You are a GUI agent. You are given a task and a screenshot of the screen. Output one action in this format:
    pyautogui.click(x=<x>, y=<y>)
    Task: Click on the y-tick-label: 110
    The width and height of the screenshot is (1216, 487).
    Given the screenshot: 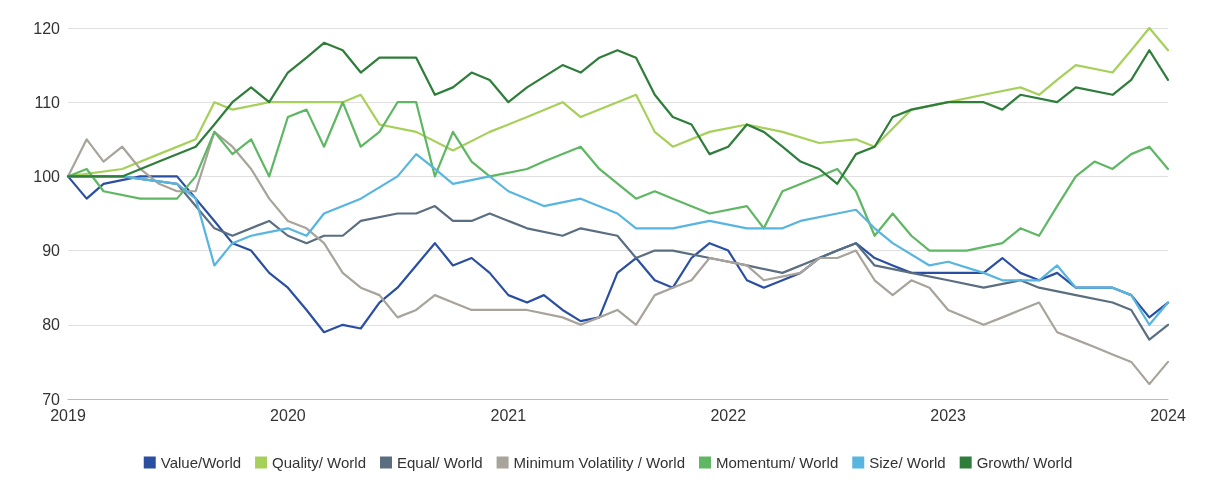 What is the action you would take?
    pyautogui.click(x=47, y=102)
    